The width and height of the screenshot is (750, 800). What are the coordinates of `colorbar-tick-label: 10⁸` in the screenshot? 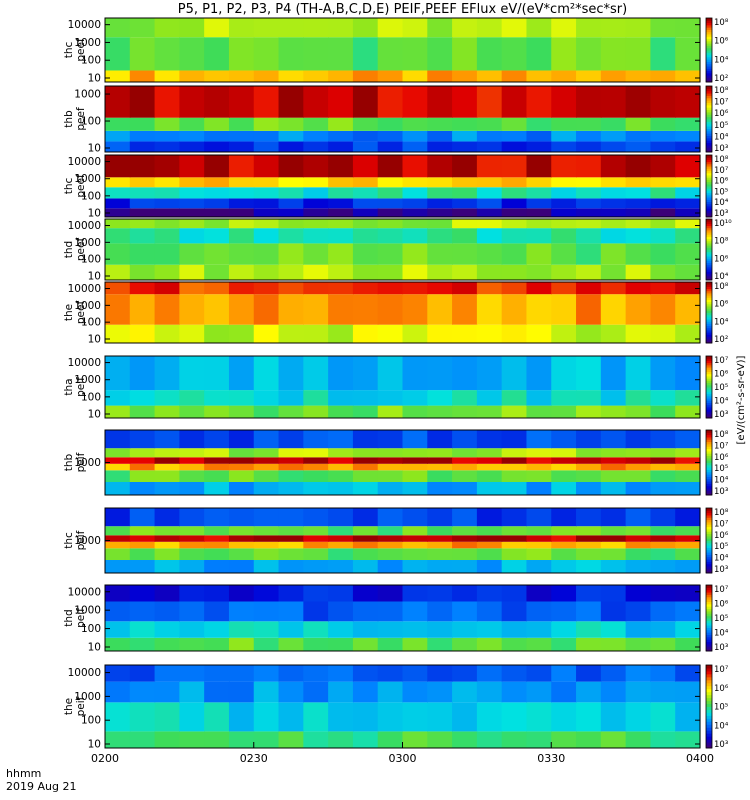 It's located at (721, 287).